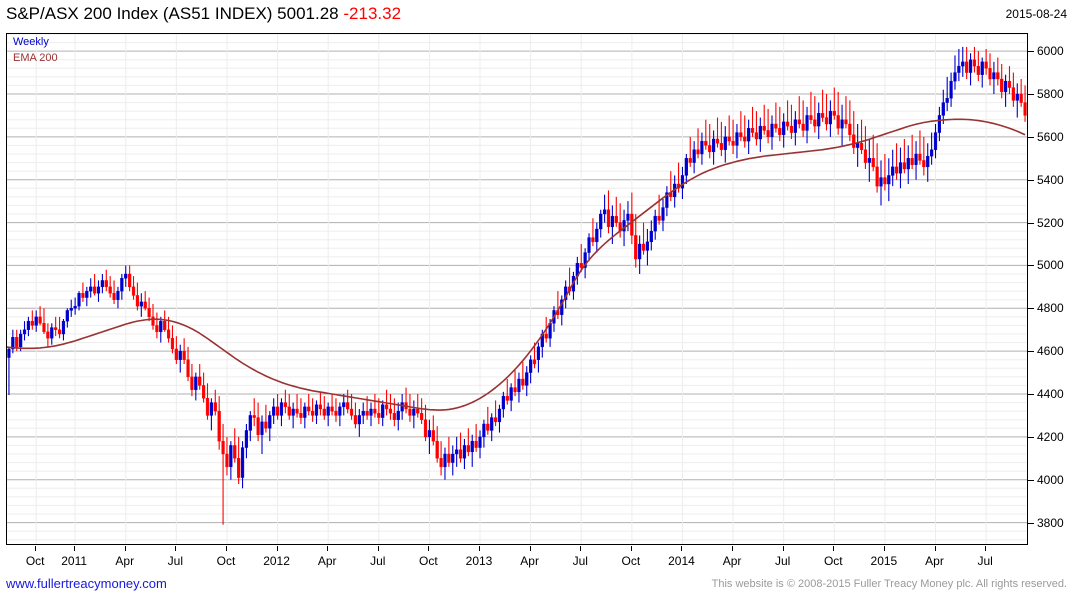 This screenshot has height=600, width=1075. What do you see at coordinates (276, 561) in the screenshot?
I see `x-axis-label: 2012` at bounding box center [276, 561].